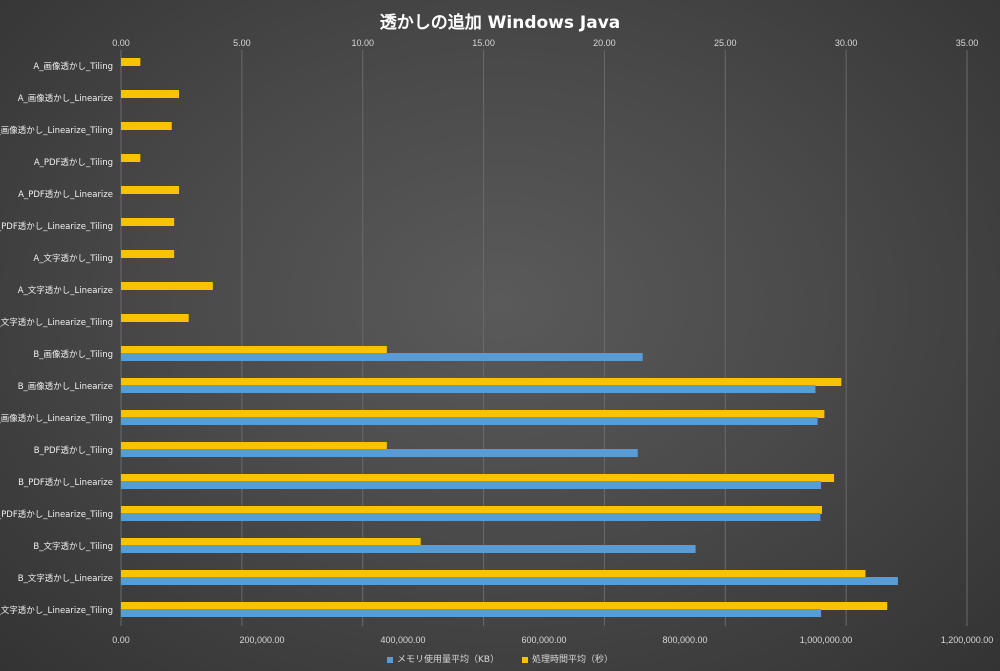 This screenshot has width=1000, height=671. What do you see at coordinates (73, 258) in the screenshot?
I see `category-label: A_文字透かし_Tiling` at bounding box center [73, 258].